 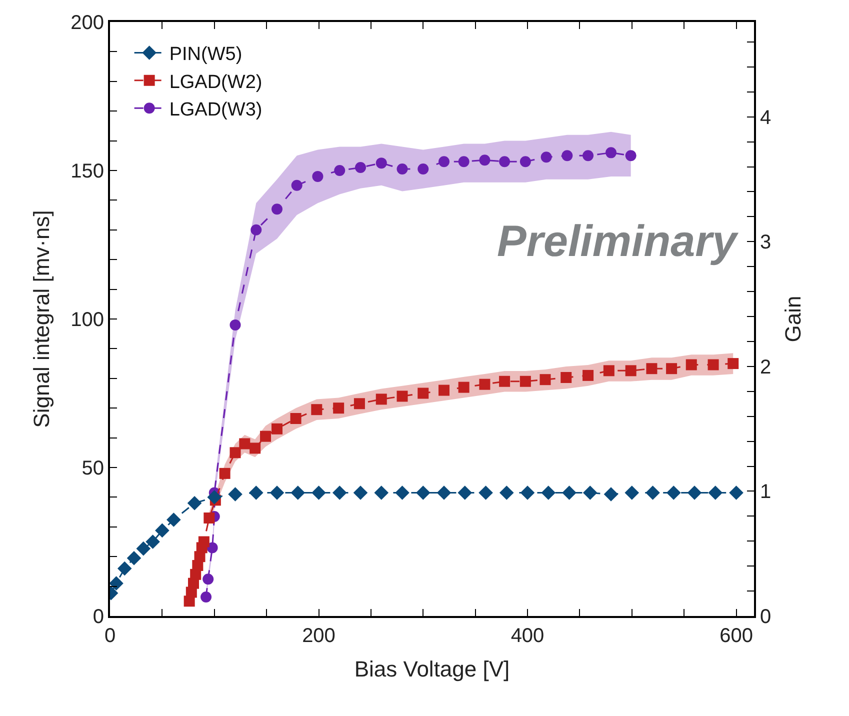 What do you see at coordinates (87, 23) in the screenshot?
I see `y-tick-label: 200` at bounding box center [87, 23].